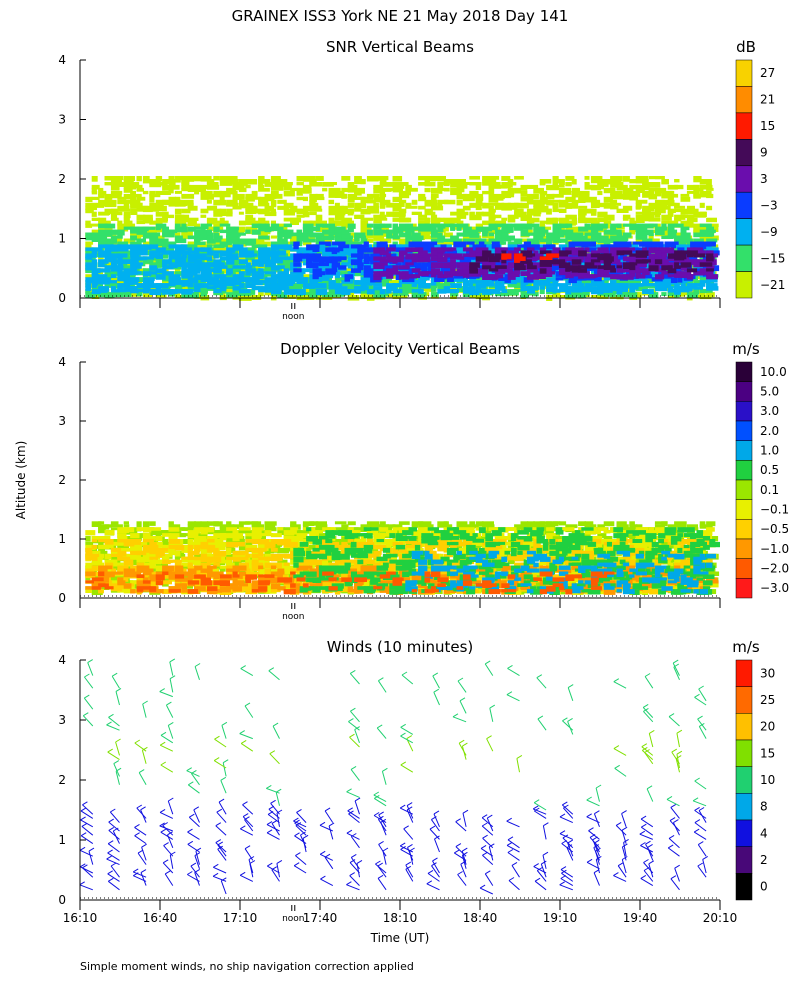 The image size is (800, 1004). What do you see at coordinates (293, 317) in the screenshot?
I see `noon-label: noon` at bounding box center [293, 317].